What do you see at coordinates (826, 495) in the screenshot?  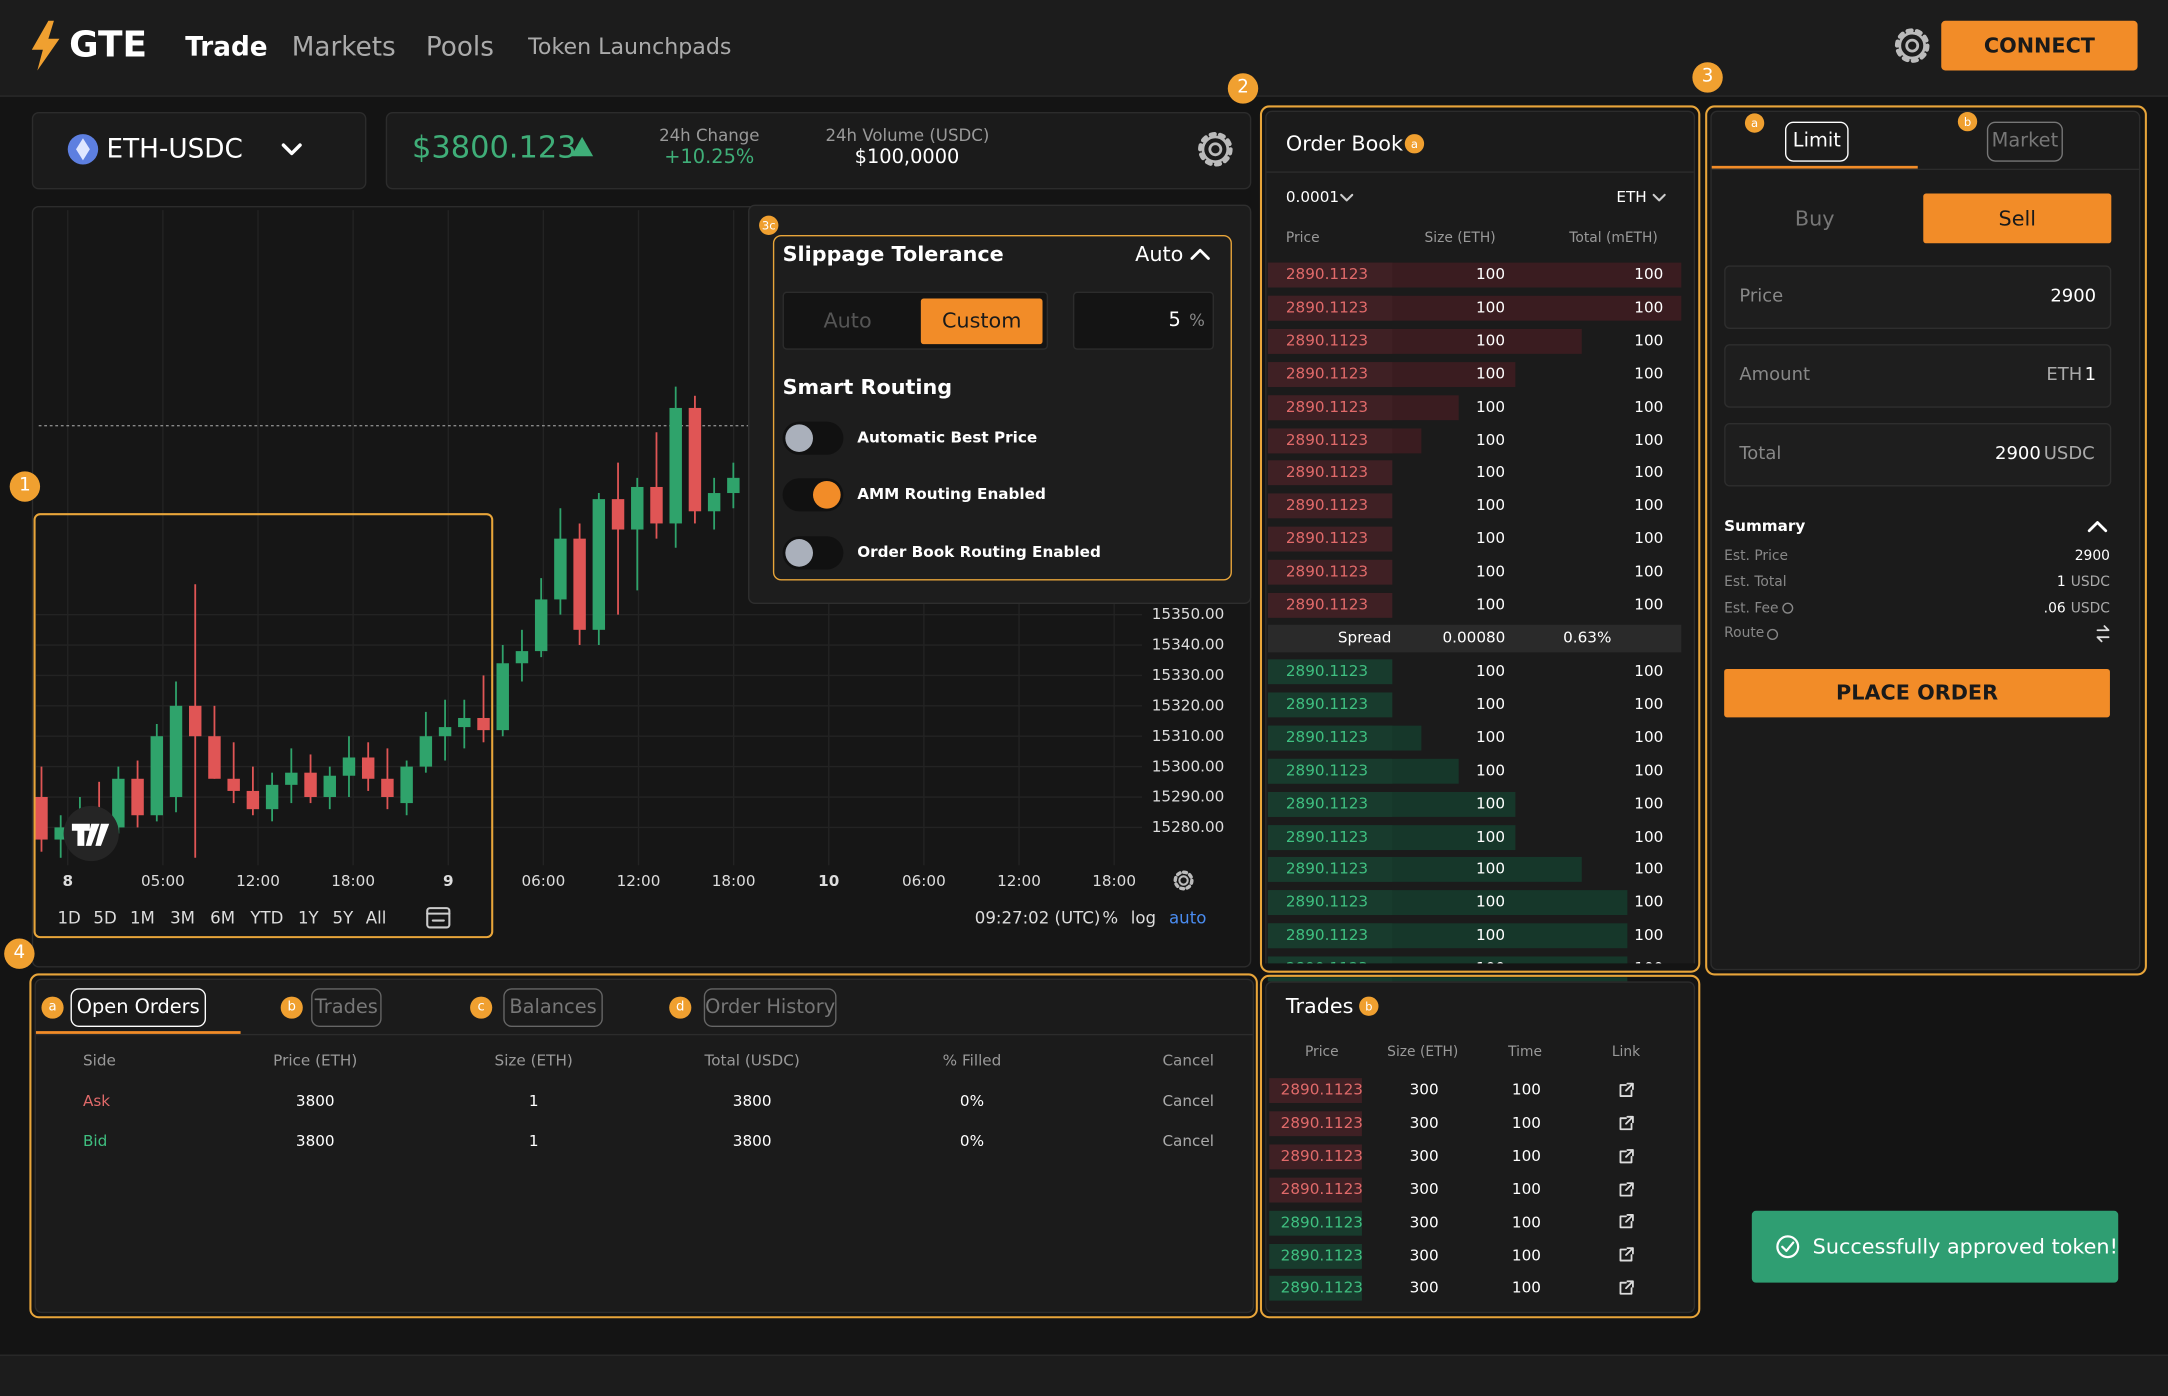 I see `toggle-knob` at bounding box center [826, 495].